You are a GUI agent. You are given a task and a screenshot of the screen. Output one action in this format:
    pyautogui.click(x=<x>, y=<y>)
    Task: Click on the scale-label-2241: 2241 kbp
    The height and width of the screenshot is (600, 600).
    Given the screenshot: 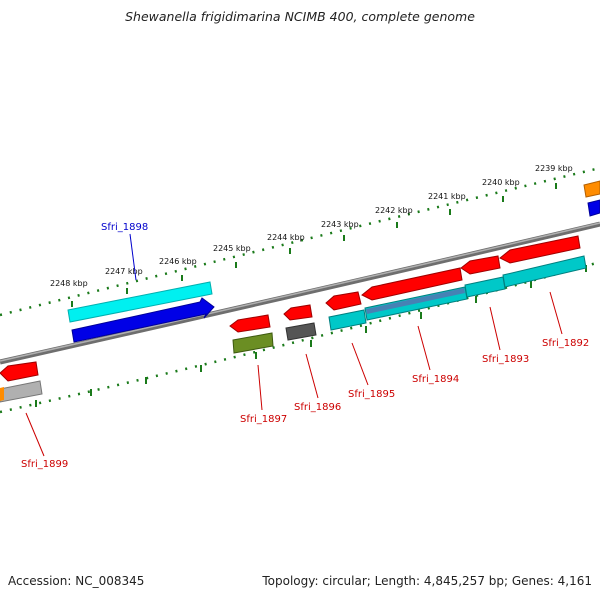 What is the action you would take?
    pyautogui.click(x=447, y=196)
    